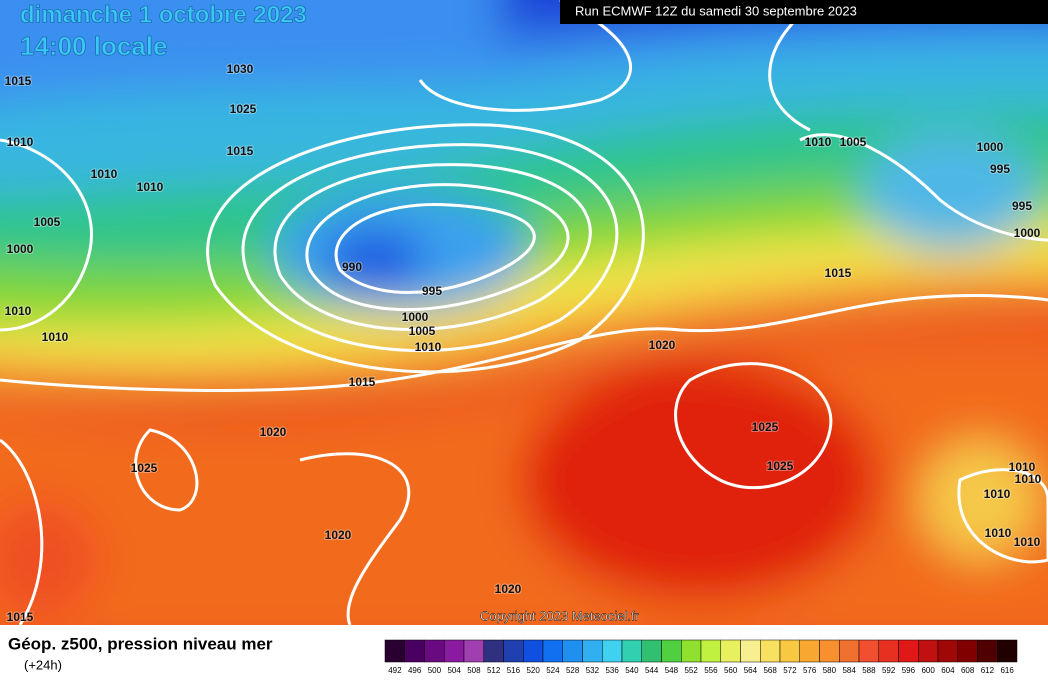 This screenshot has height=680, width=1048. What do you see at coordinates (43, 664) in the screenshot?
I see `legend-subtitle: (+24h)` at bounding box center [43, 664].